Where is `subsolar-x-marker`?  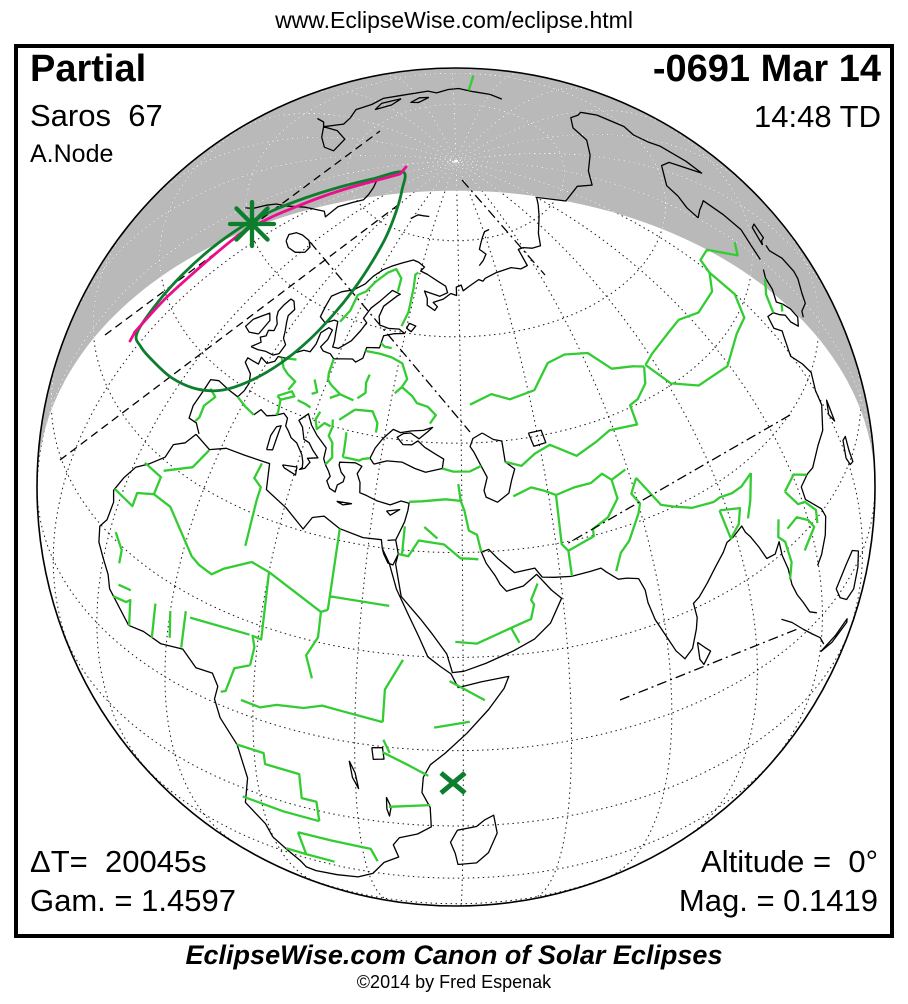
subsolar-x-marker is located at coordinates (453, 783).